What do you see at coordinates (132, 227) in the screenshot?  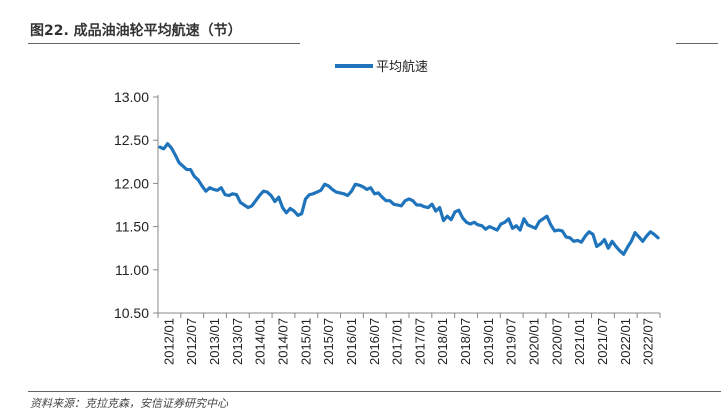 I see `y-tick-label: 11.50` at bounding box center [132, 227].